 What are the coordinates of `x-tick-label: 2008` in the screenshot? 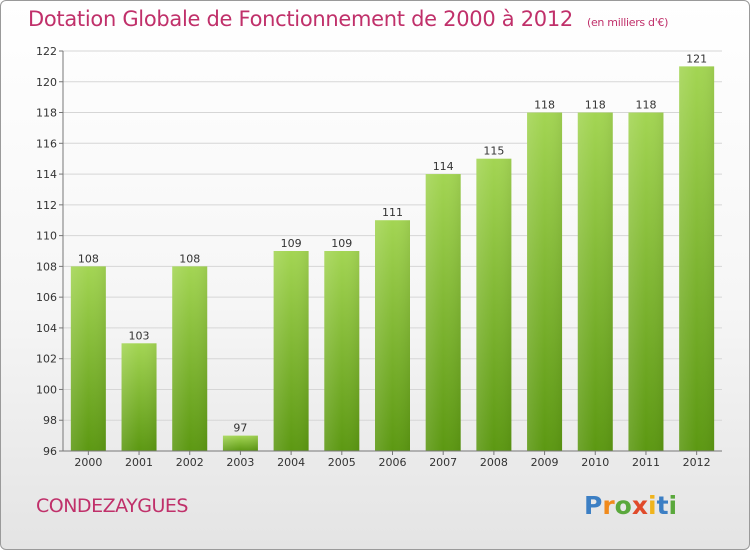 It's located at (494, 462).